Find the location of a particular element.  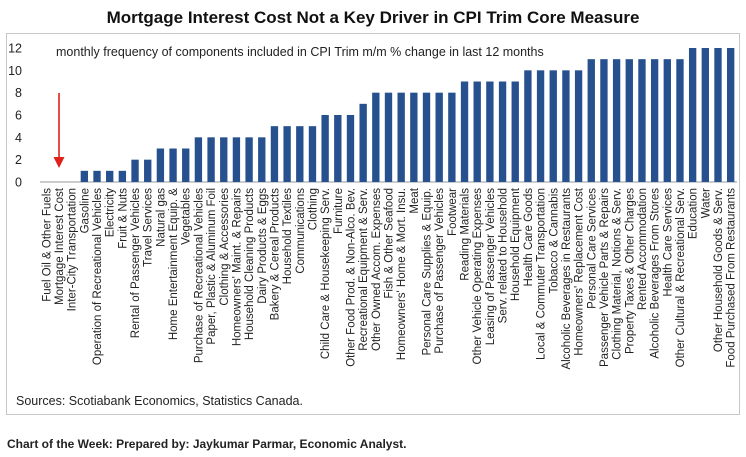

x-tick-label: Leasing of Passenger Vehicles is located at coordinates (491, 267).